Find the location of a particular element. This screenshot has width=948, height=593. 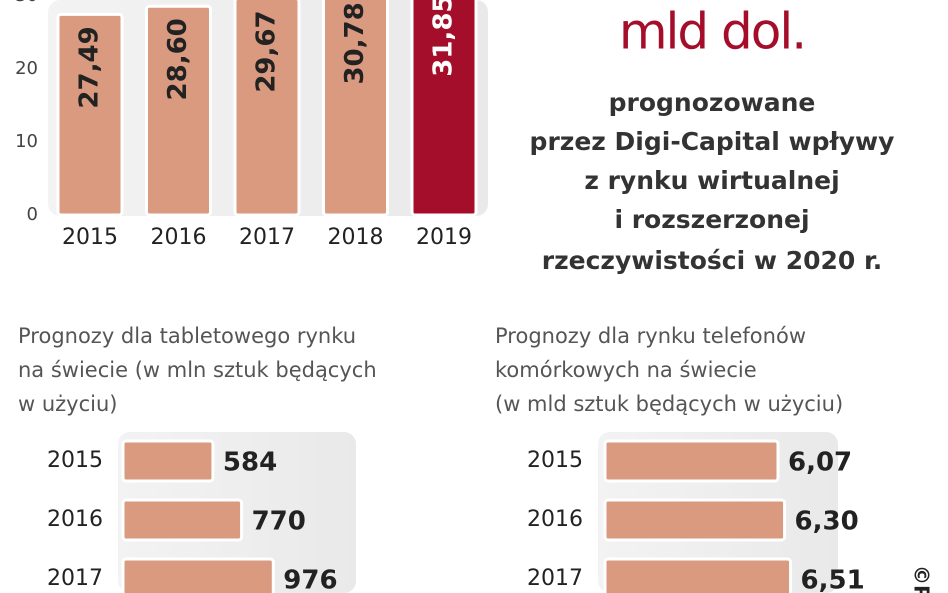

headline: mld dol. is located at coordinates (712, 32).